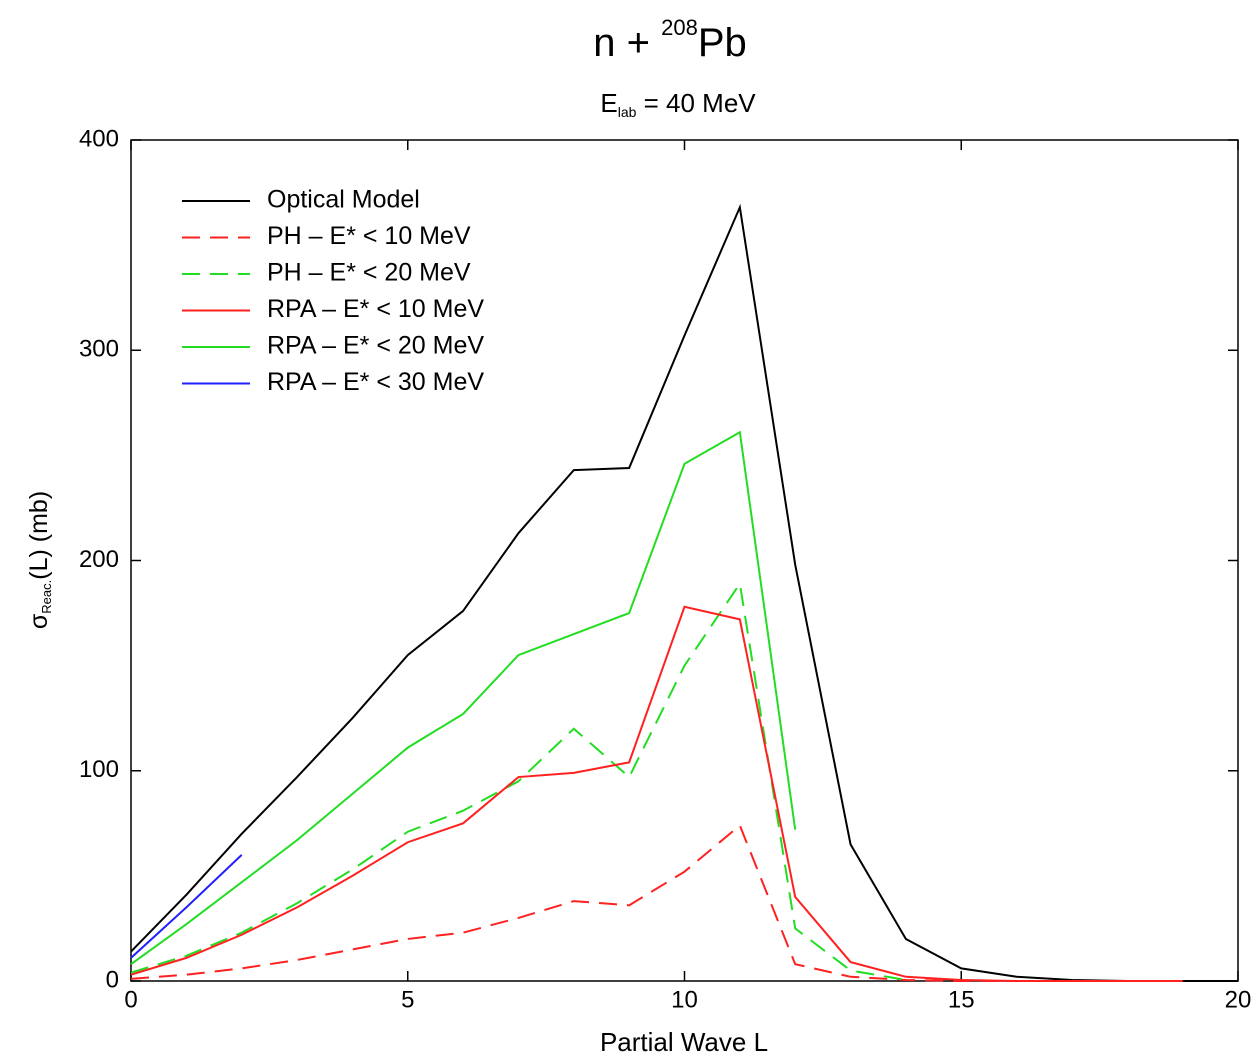  I want to click on x-axis-label: Partial Wave L, so click(684, 1042).